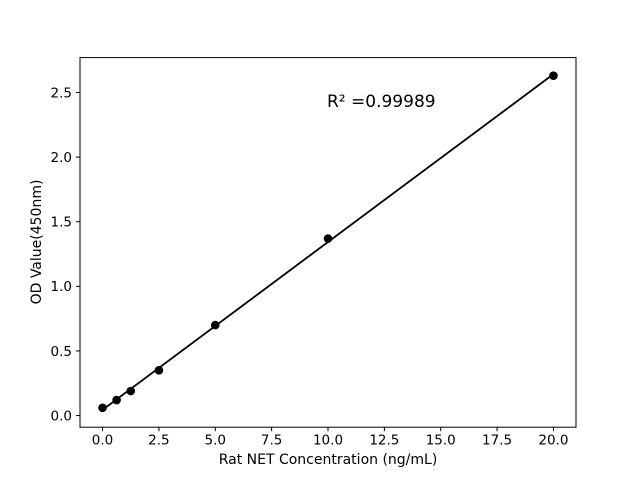 The image size is (640, 480). Describe the element at coordinates (158, 441) in the screenshot. I see `x-tick-label: 2.5` at that location.